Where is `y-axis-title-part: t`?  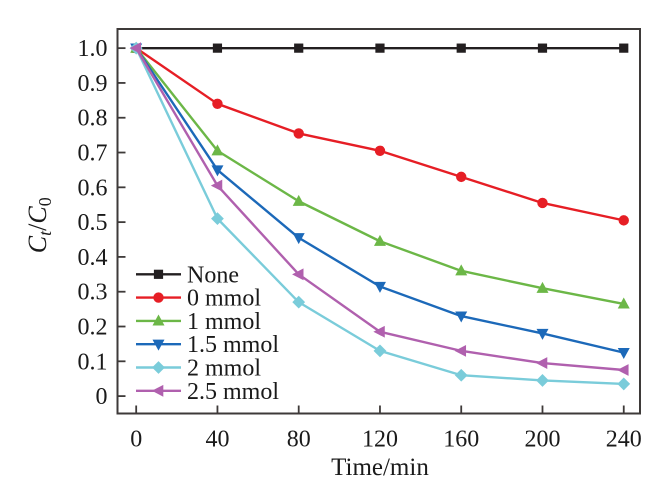 y-axis-title-part: t is located at coordinates (45, 233).